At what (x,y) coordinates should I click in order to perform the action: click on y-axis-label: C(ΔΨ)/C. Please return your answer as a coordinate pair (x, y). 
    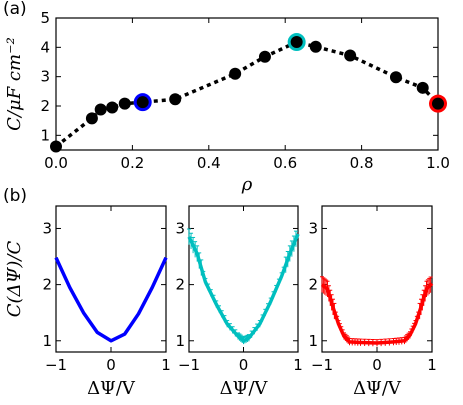
    Looking at the image, I should click on (14, 279).